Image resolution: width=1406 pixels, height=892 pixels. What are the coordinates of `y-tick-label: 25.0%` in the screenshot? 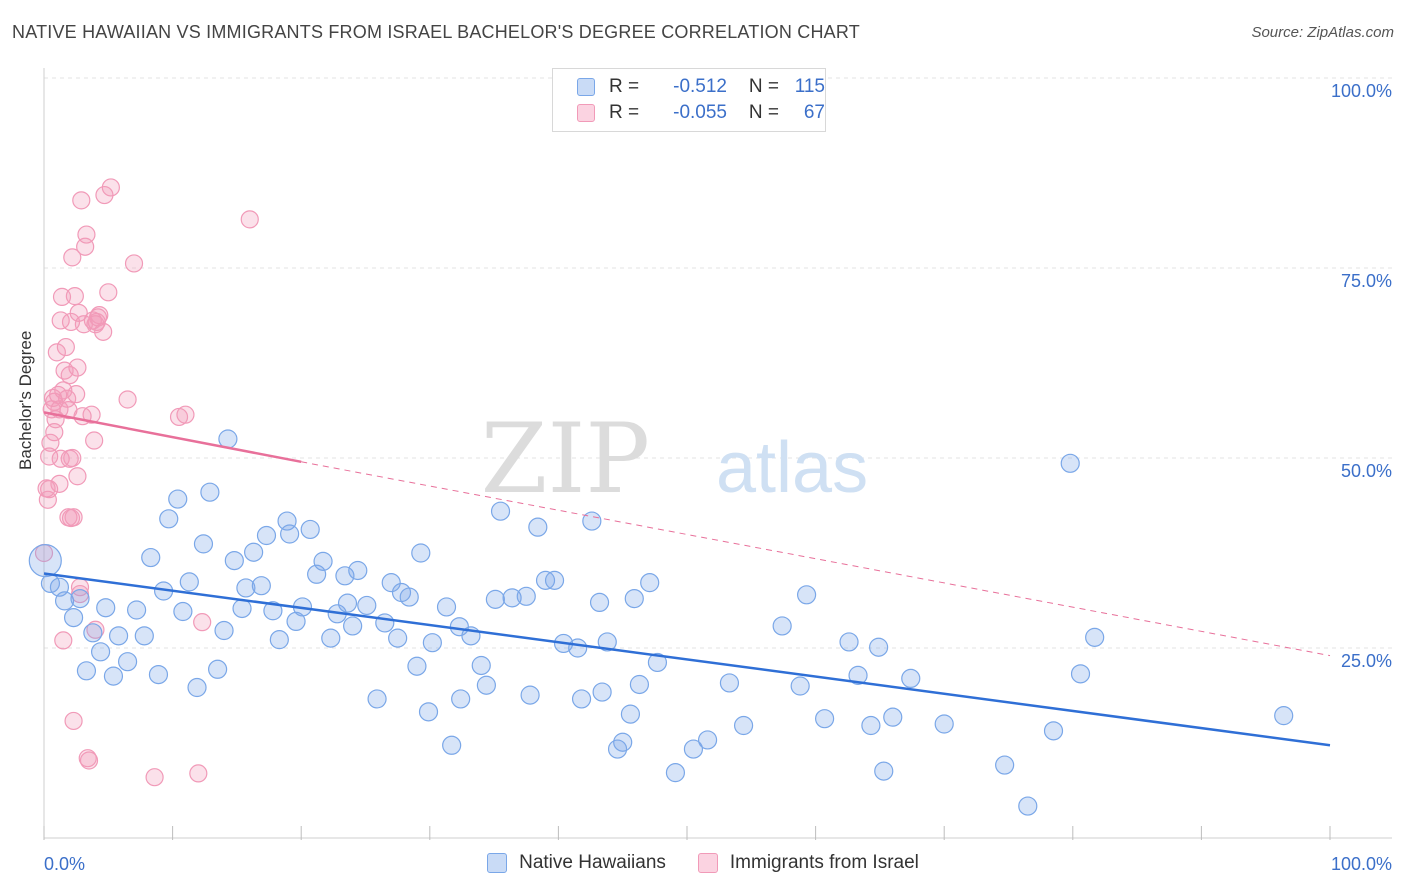 It's located at (1366, 661).